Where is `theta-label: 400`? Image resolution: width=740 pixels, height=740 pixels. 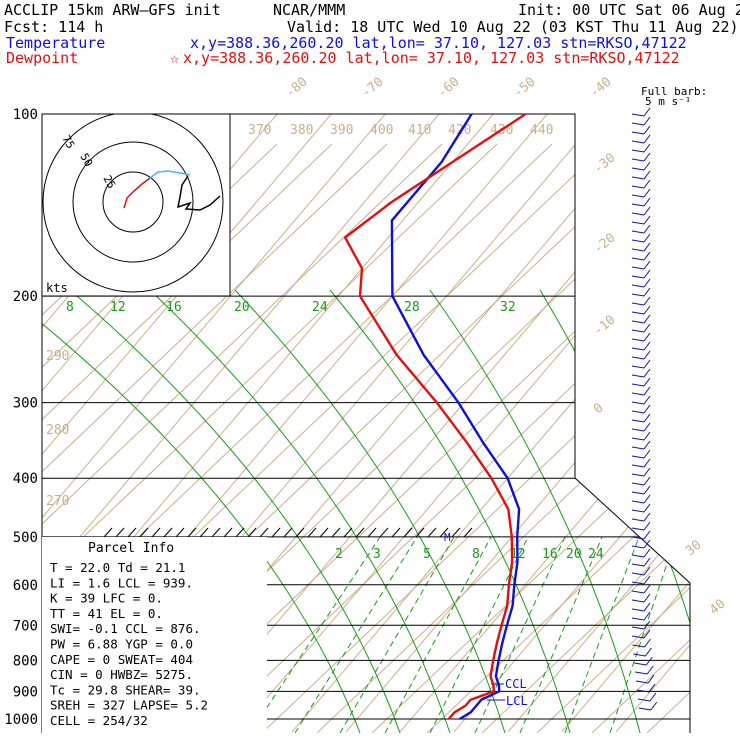 theta-label: 400 is located at coordinates (381, 130).